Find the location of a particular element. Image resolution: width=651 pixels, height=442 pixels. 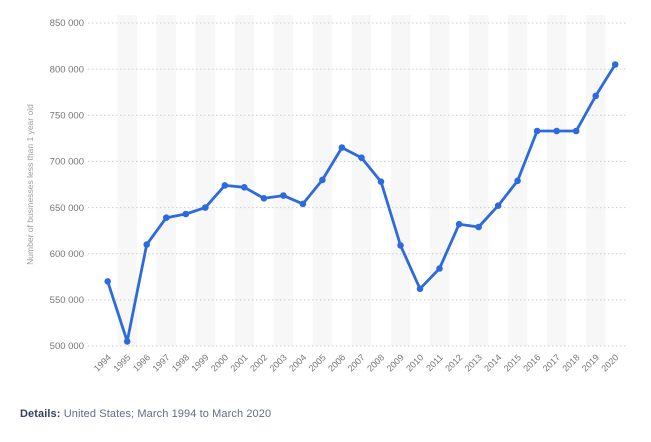

x-tick-label: 2001 is located at coordinates (239, 362).